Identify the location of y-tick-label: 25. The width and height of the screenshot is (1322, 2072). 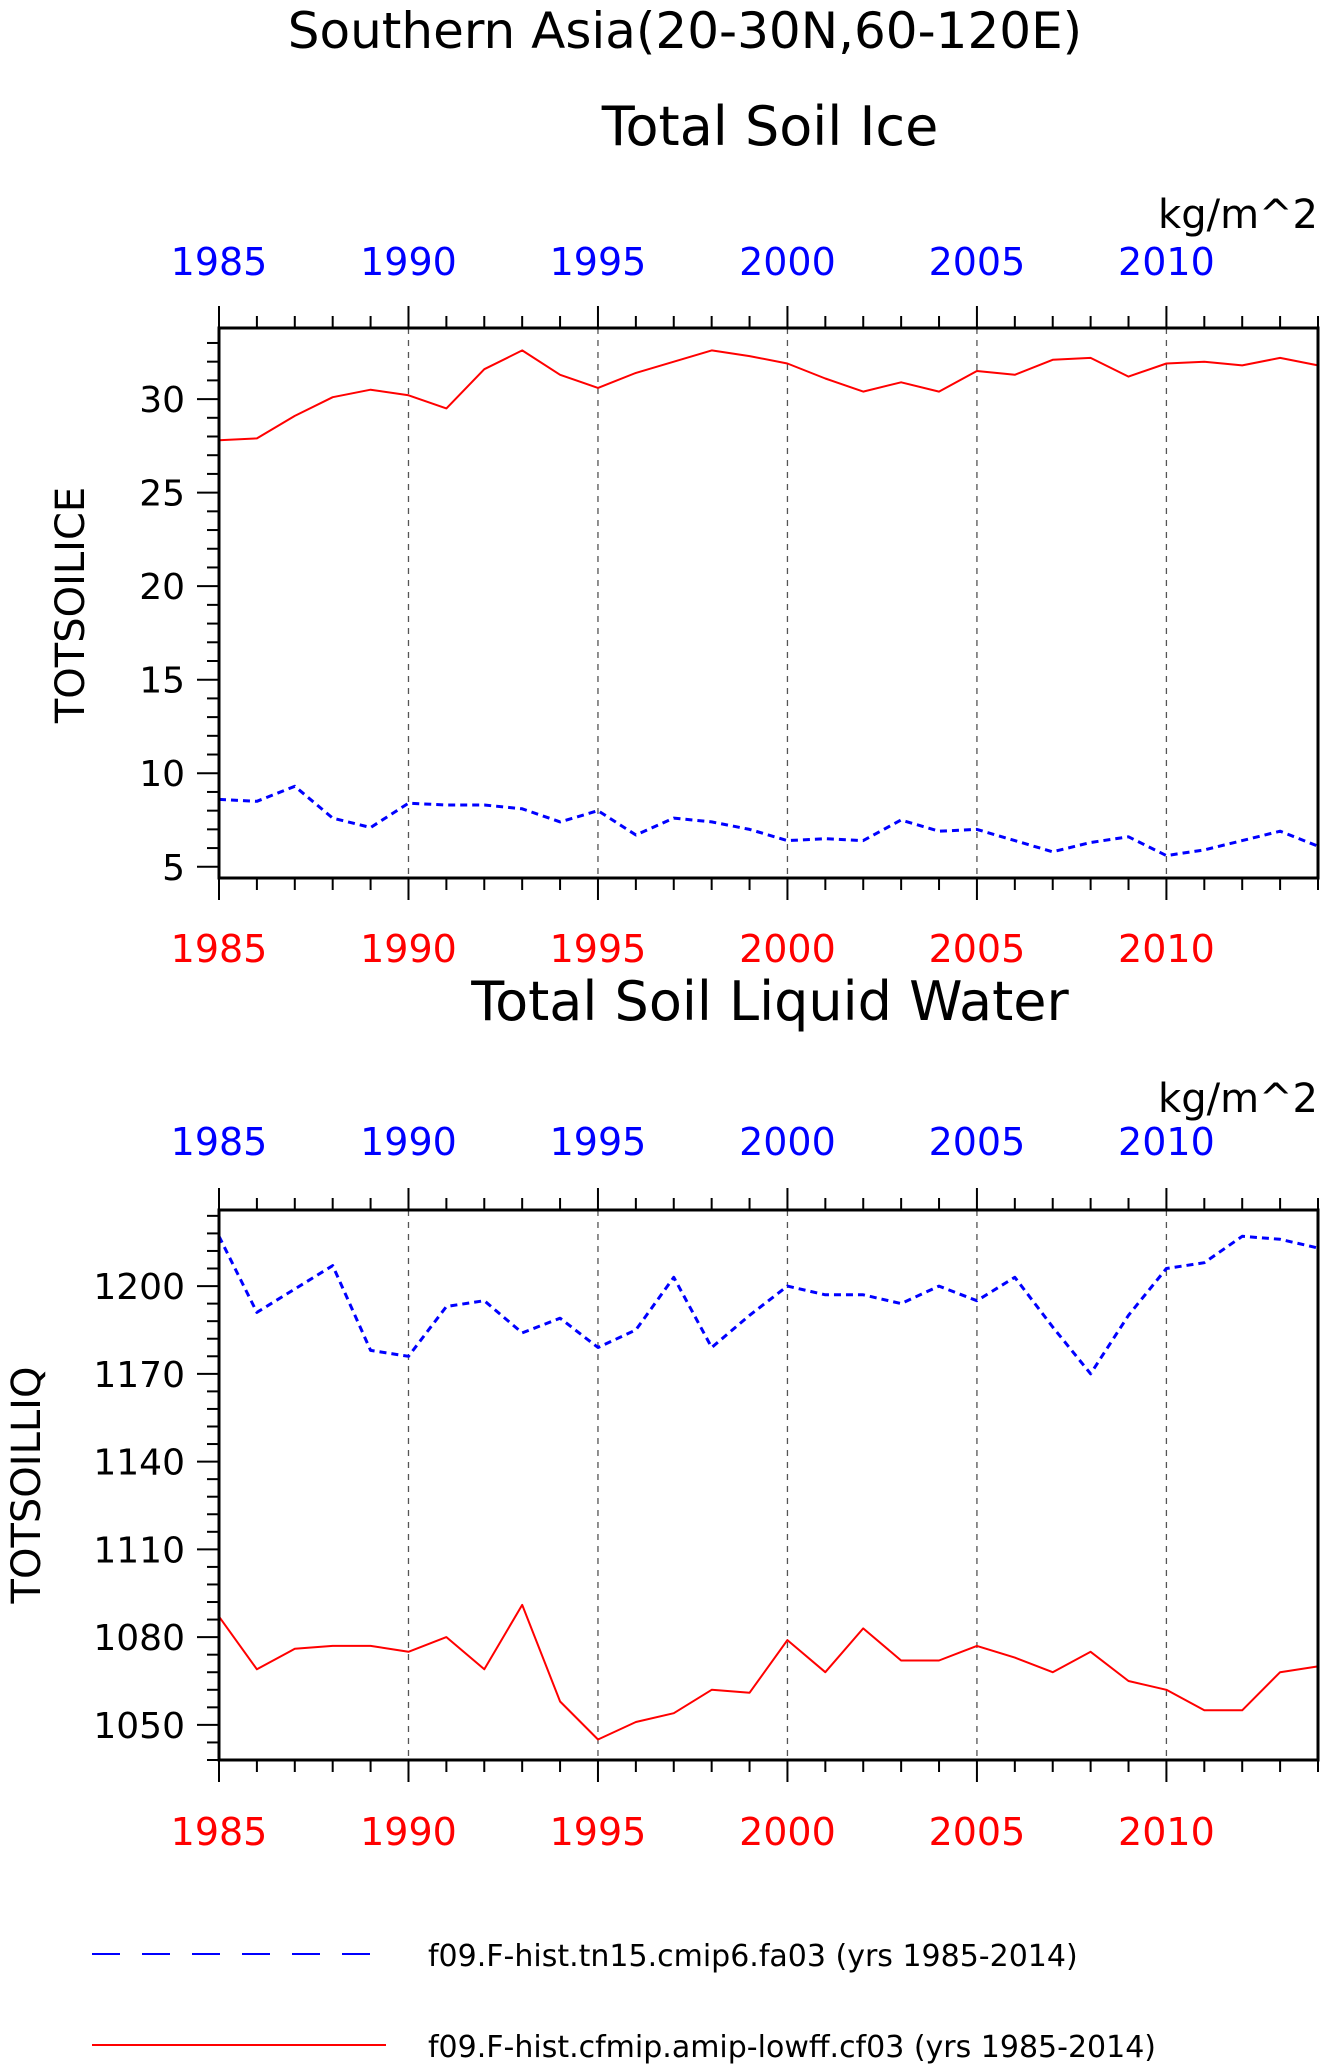
(162, 494).